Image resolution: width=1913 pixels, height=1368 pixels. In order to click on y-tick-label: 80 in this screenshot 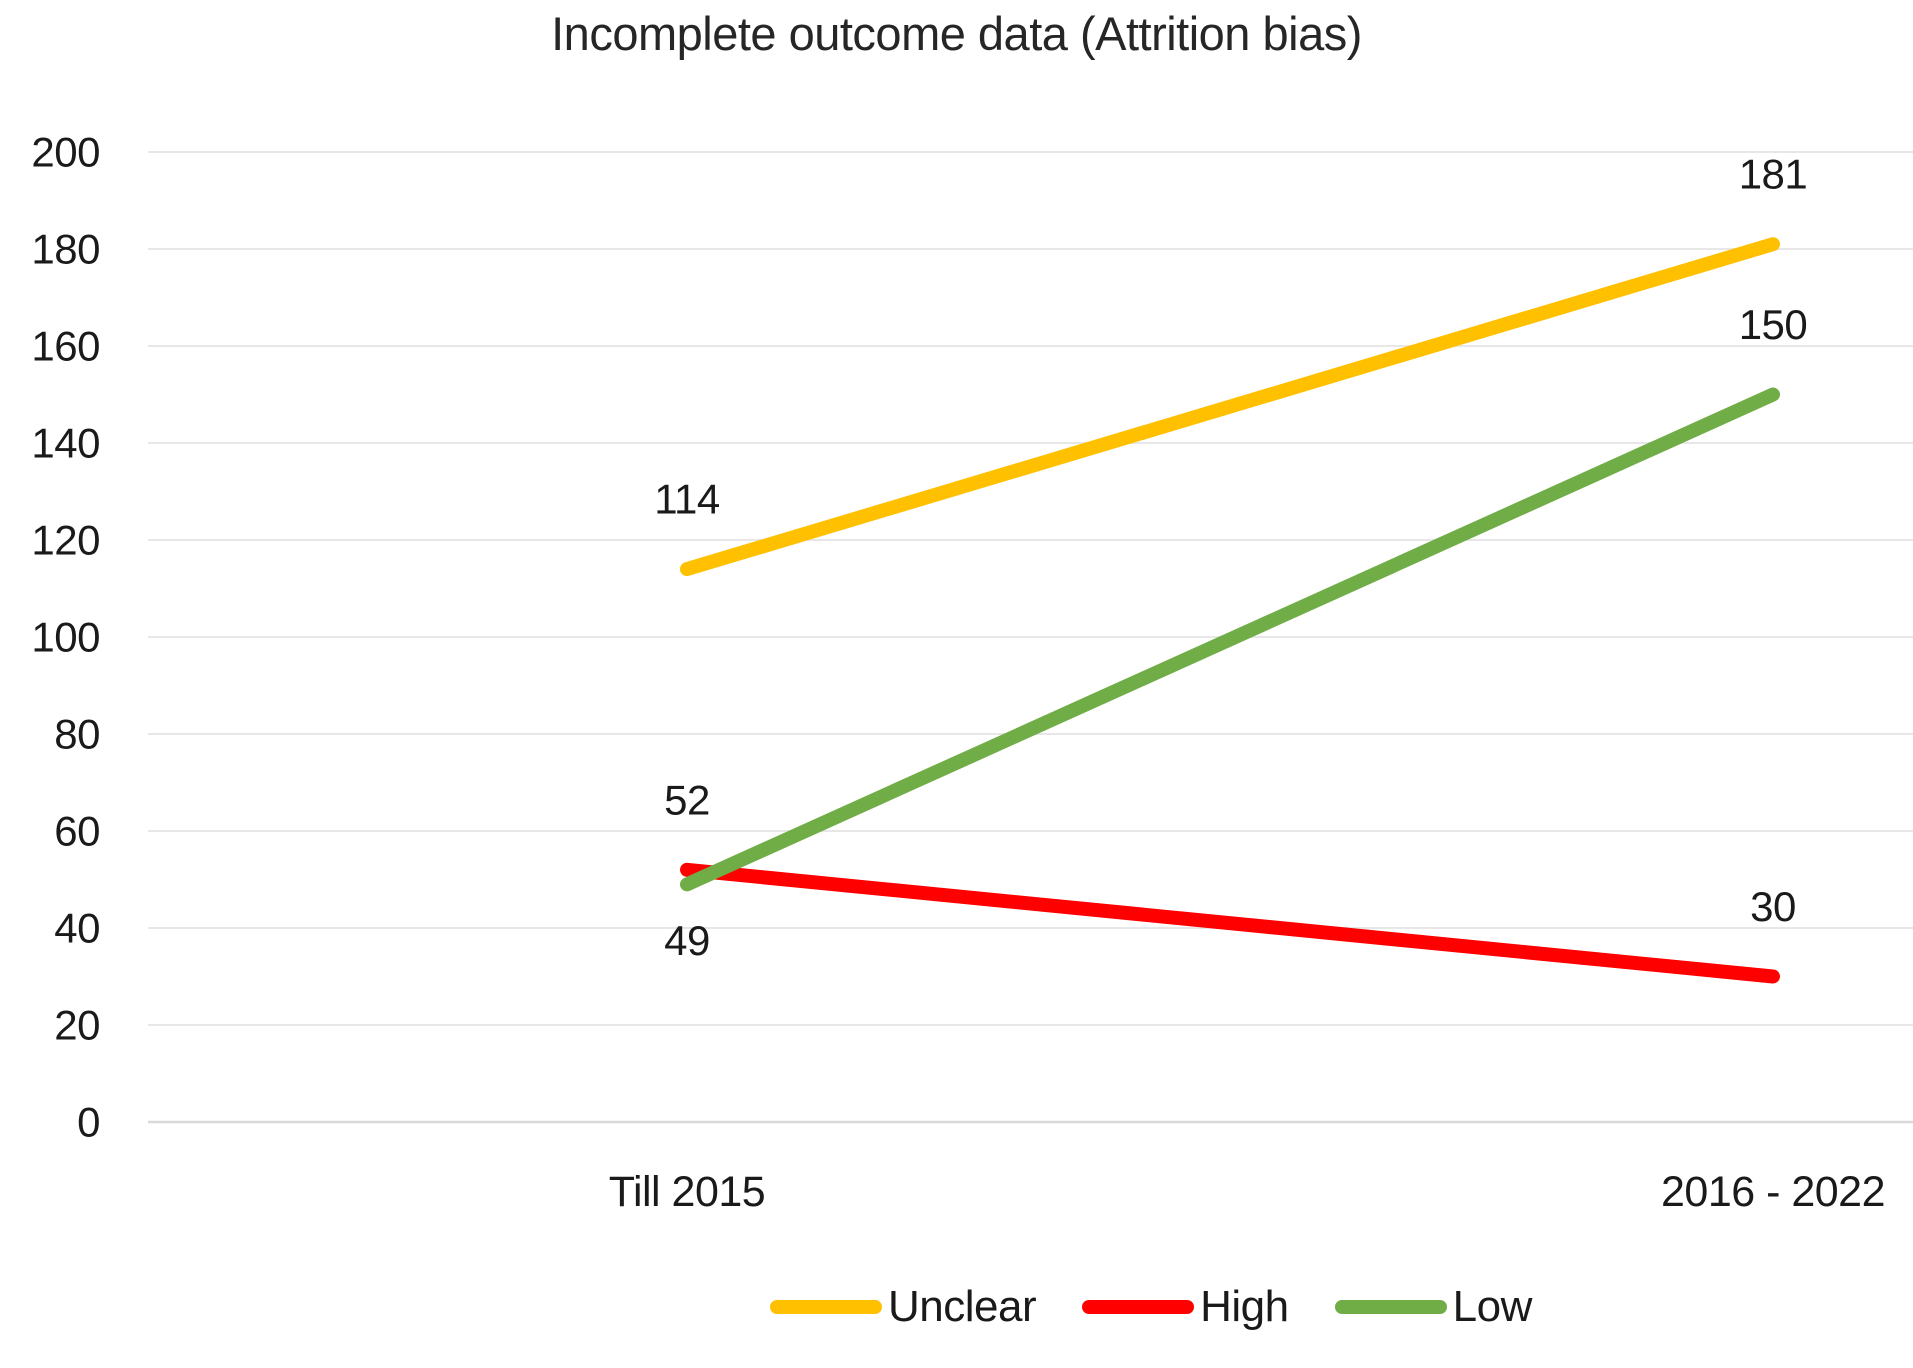, I will do `click(77, 734)`.